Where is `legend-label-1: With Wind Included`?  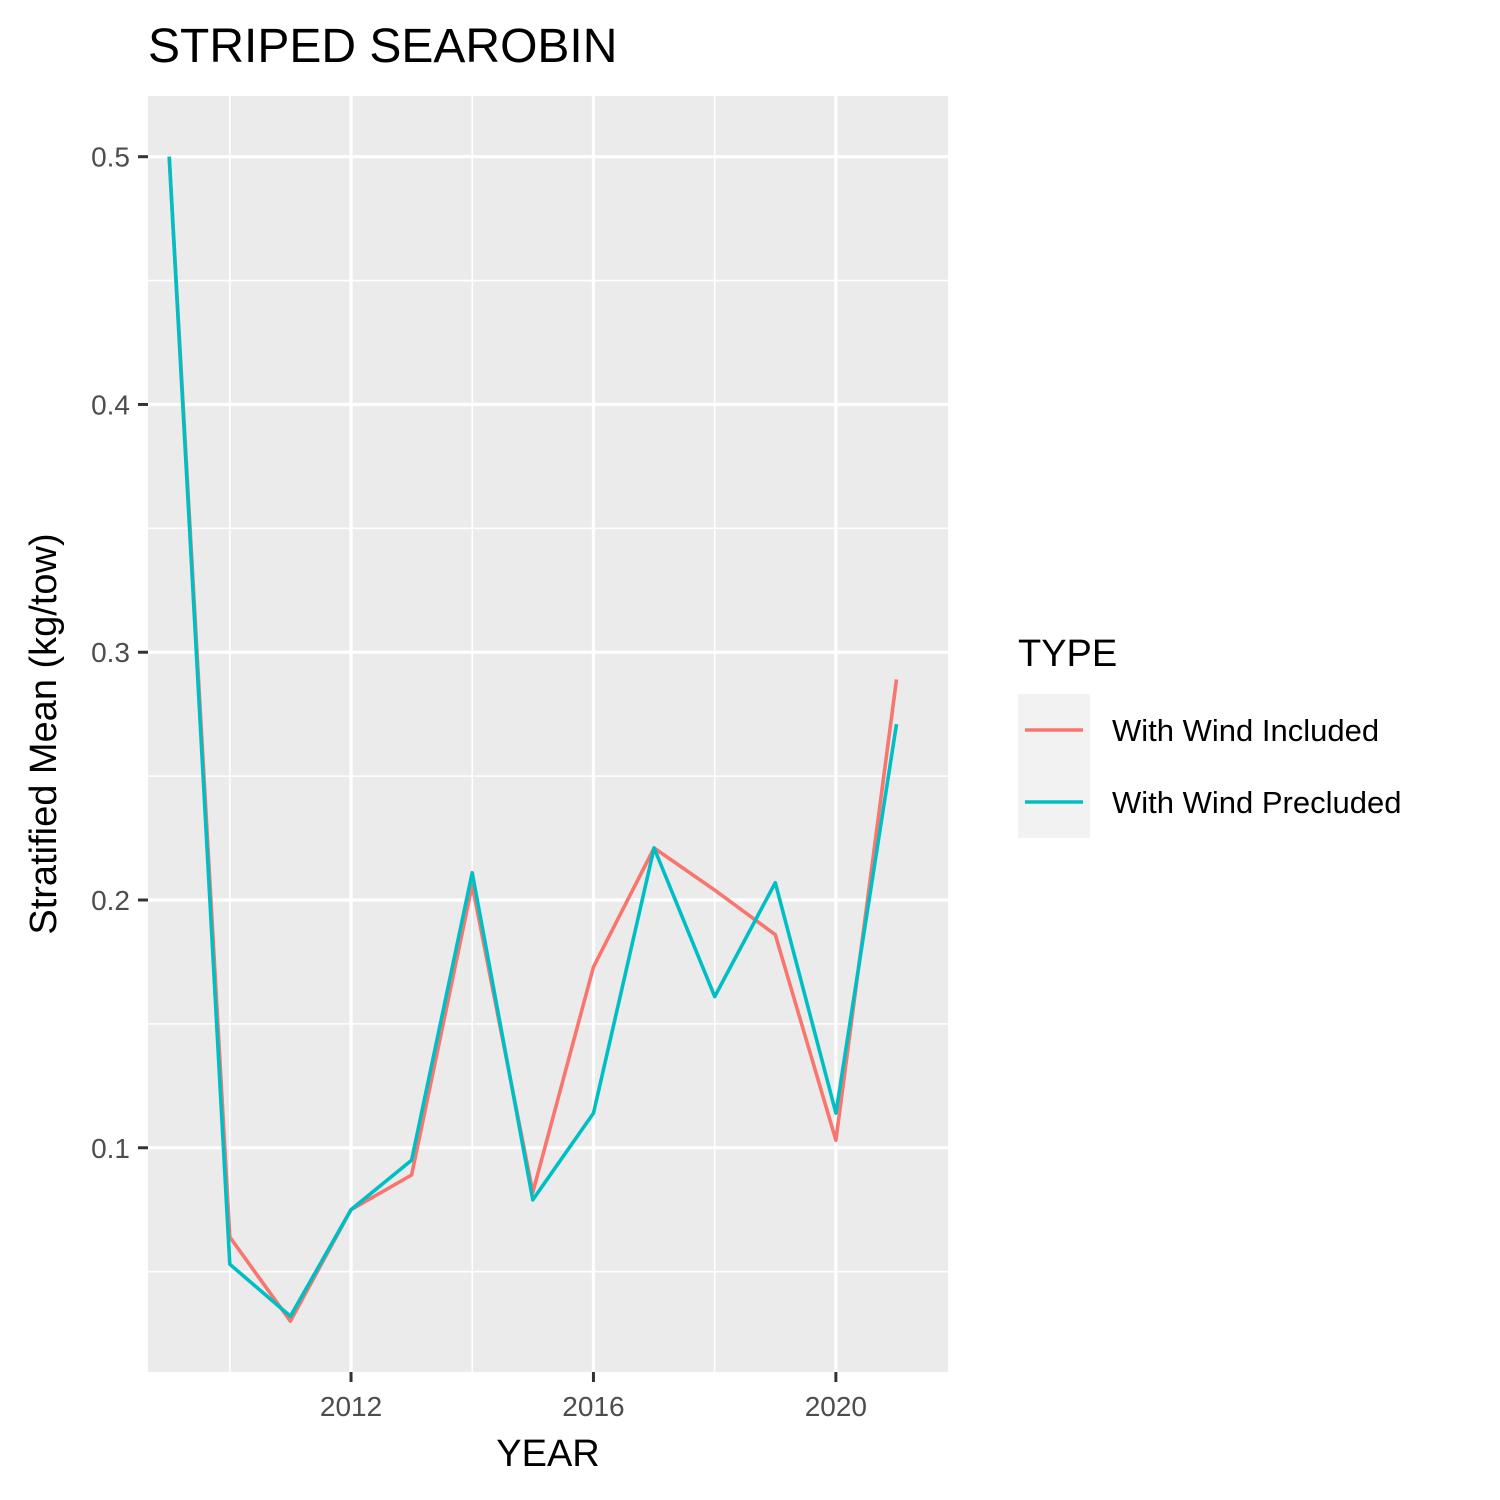 legend-label-1: With Wind Included is located at coordinates (1245, 730).